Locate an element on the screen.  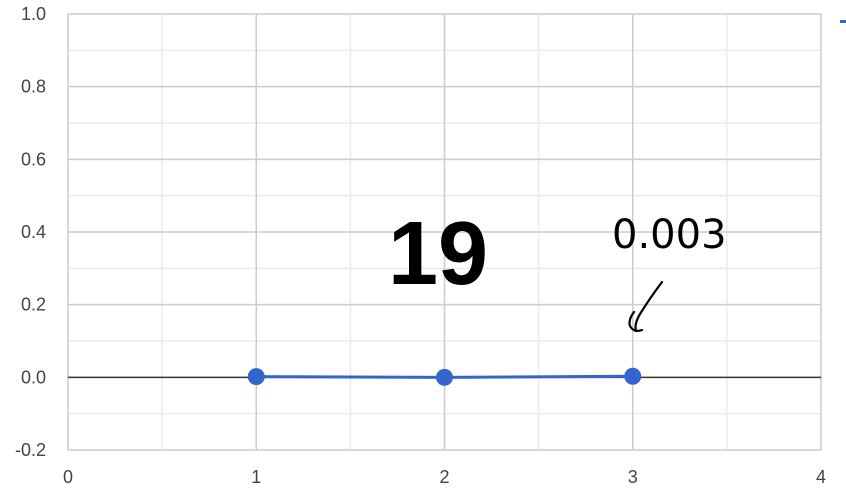
y-axis-tick-labels: 1.0 0.8 0.6 0.4 0.2 0.0 -0.2 is located at coordinates (30, 232).